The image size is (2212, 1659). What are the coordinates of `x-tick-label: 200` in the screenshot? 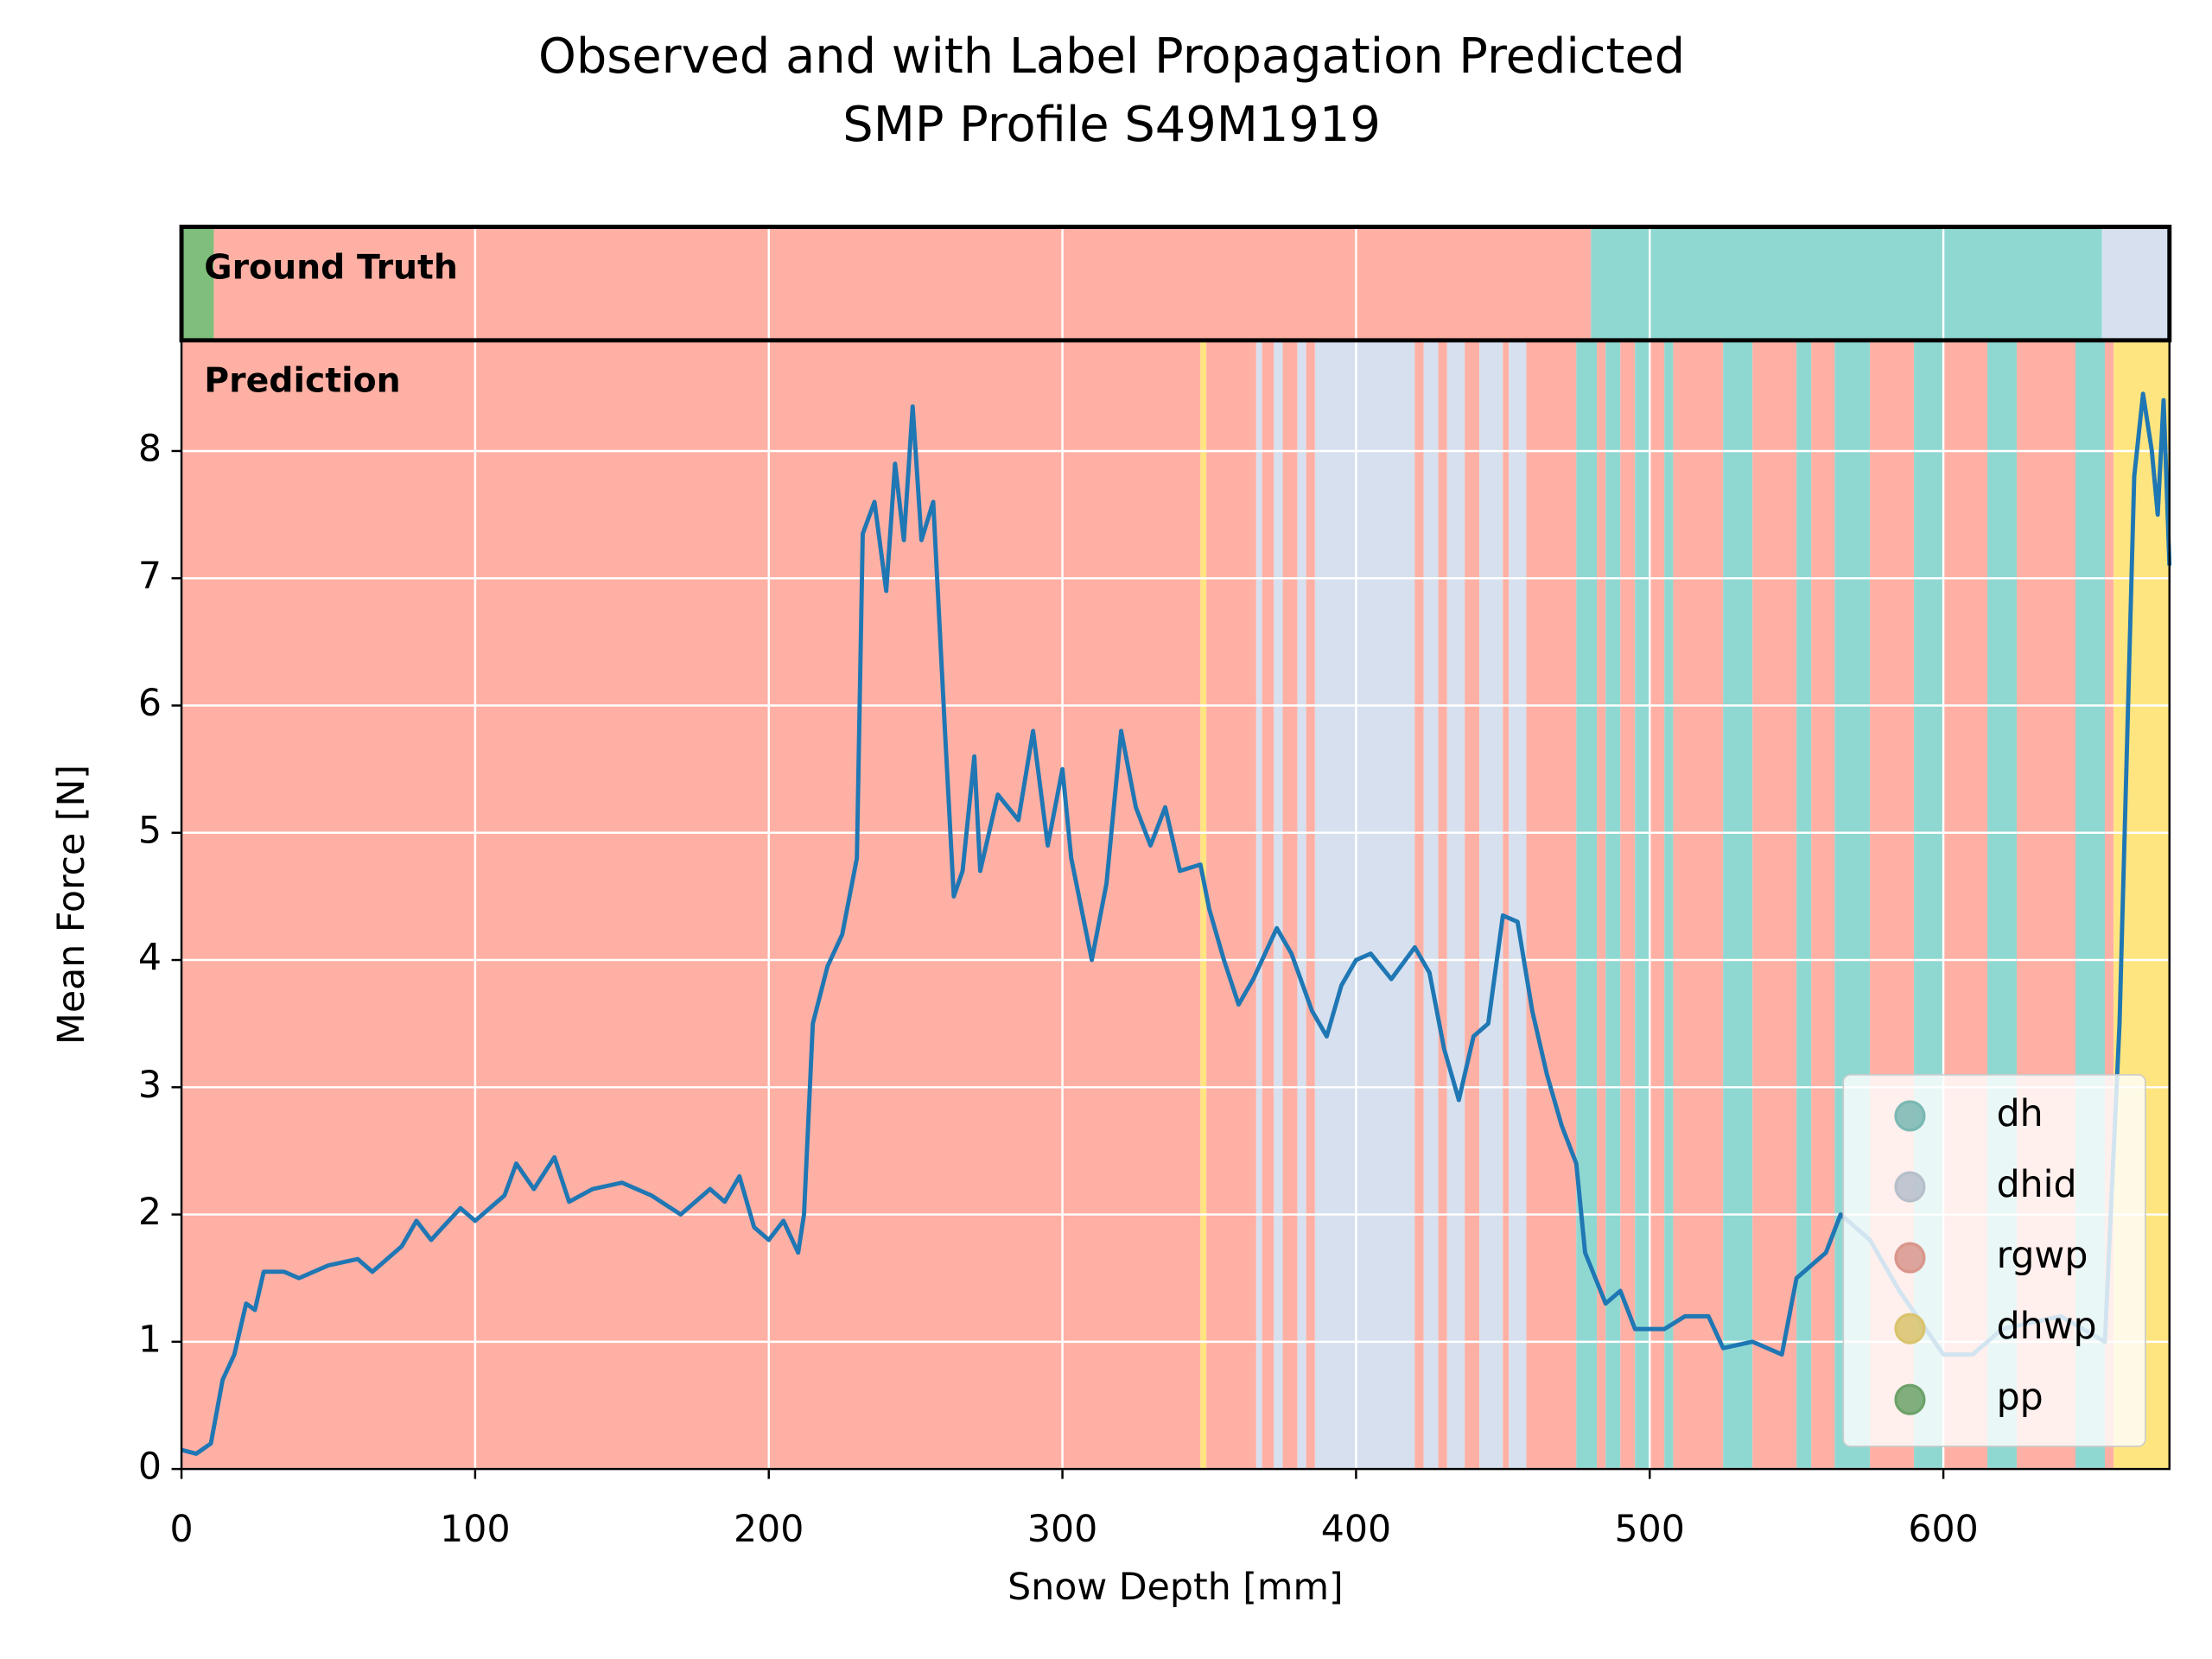 It's located at (769, 1529).